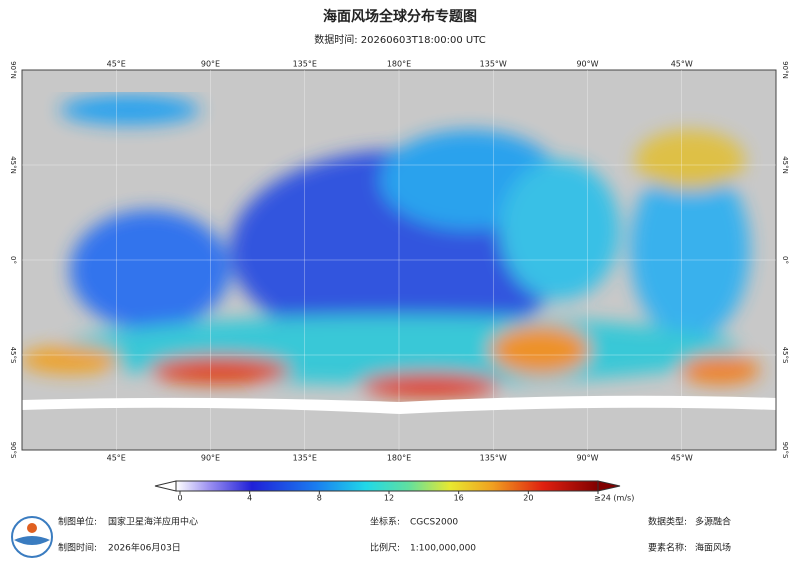 This screenshot has height=565, width=800. Describe the element at coordinates (387, 486) in the screenshot. I see `colorbar` at that location.